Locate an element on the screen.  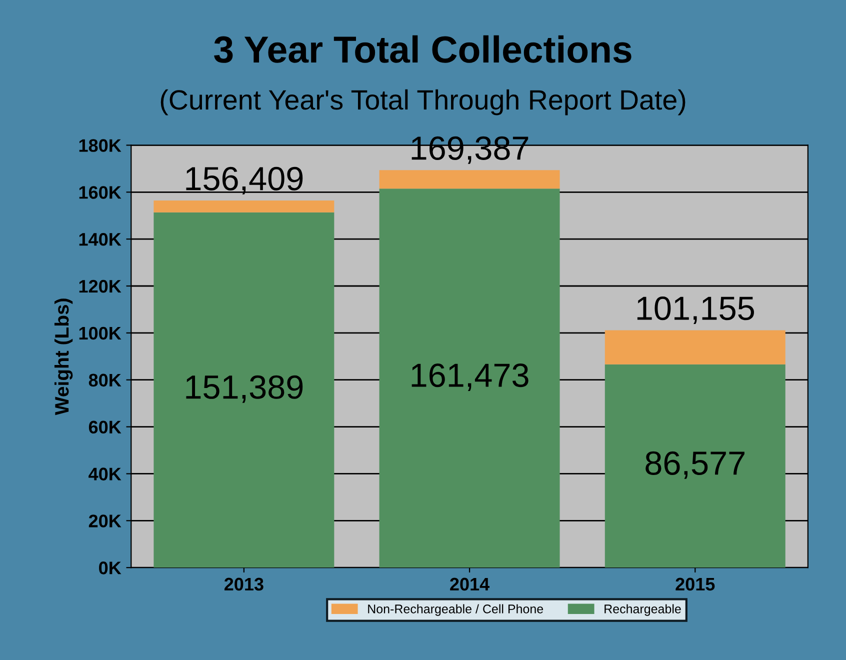
y-tick-label: 120K is located at coordinates (100, 286).